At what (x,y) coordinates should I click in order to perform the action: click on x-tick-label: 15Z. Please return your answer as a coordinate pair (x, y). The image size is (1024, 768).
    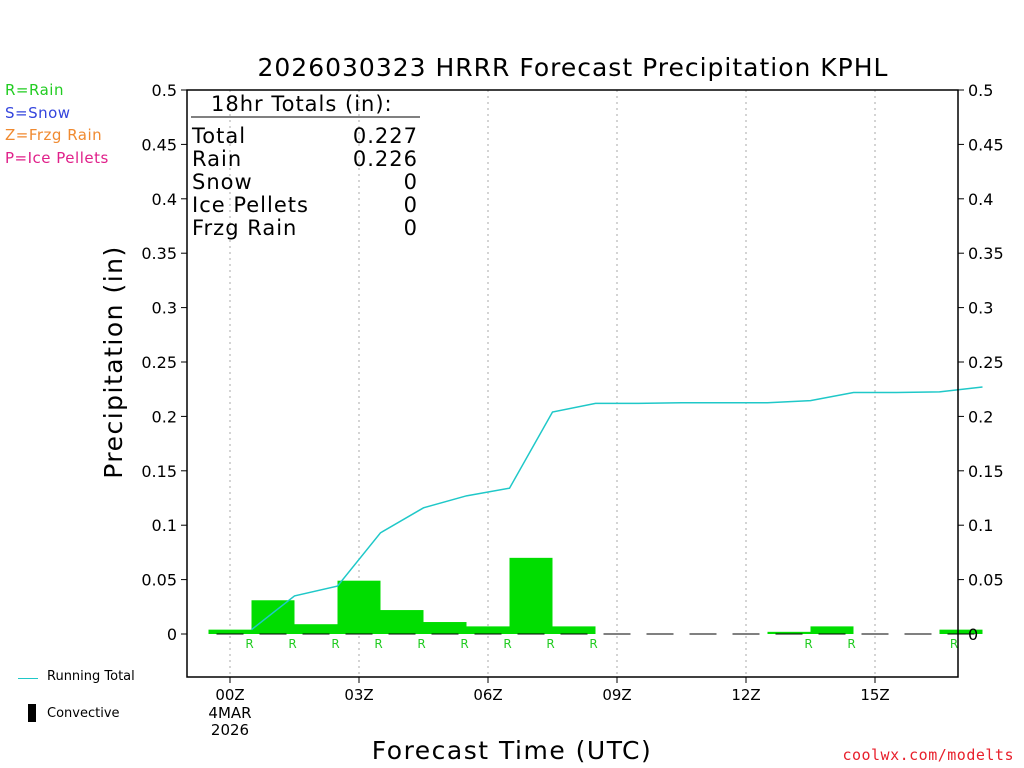
    Looking at the image, I should click on (874, 695).